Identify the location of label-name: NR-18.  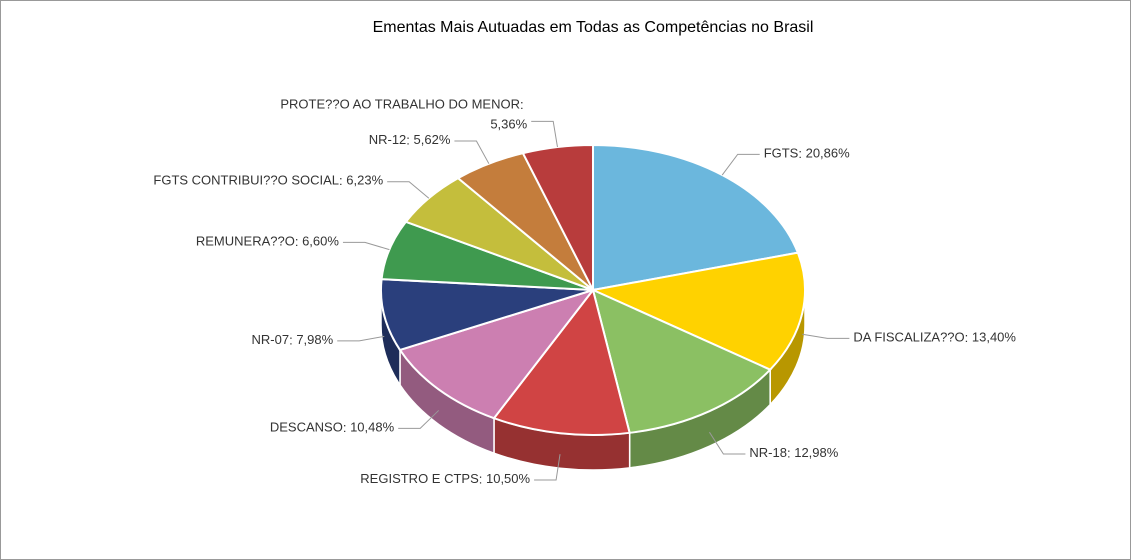
(768, 452).